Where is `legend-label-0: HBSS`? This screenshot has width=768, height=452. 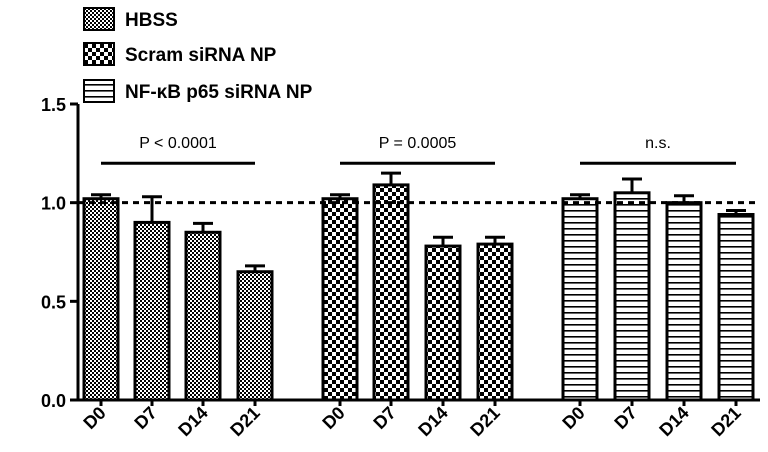
legend-label-0: HBSS is located at coordinates (151, 20).